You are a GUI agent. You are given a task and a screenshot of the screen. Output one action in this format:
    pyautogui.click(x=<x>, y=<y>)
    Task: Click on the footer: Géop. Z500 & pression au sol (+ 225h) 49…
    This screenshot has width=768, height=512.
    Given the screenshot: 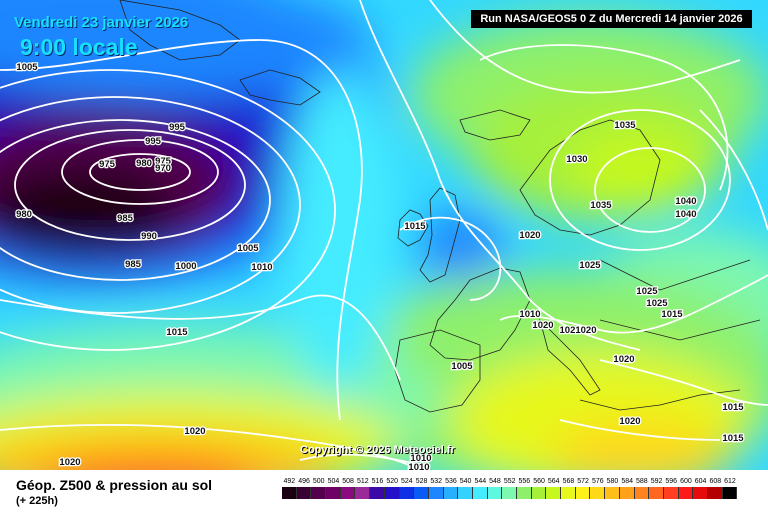 What is the action you would take?
    pyautogui.click(x=384, y=491)
    